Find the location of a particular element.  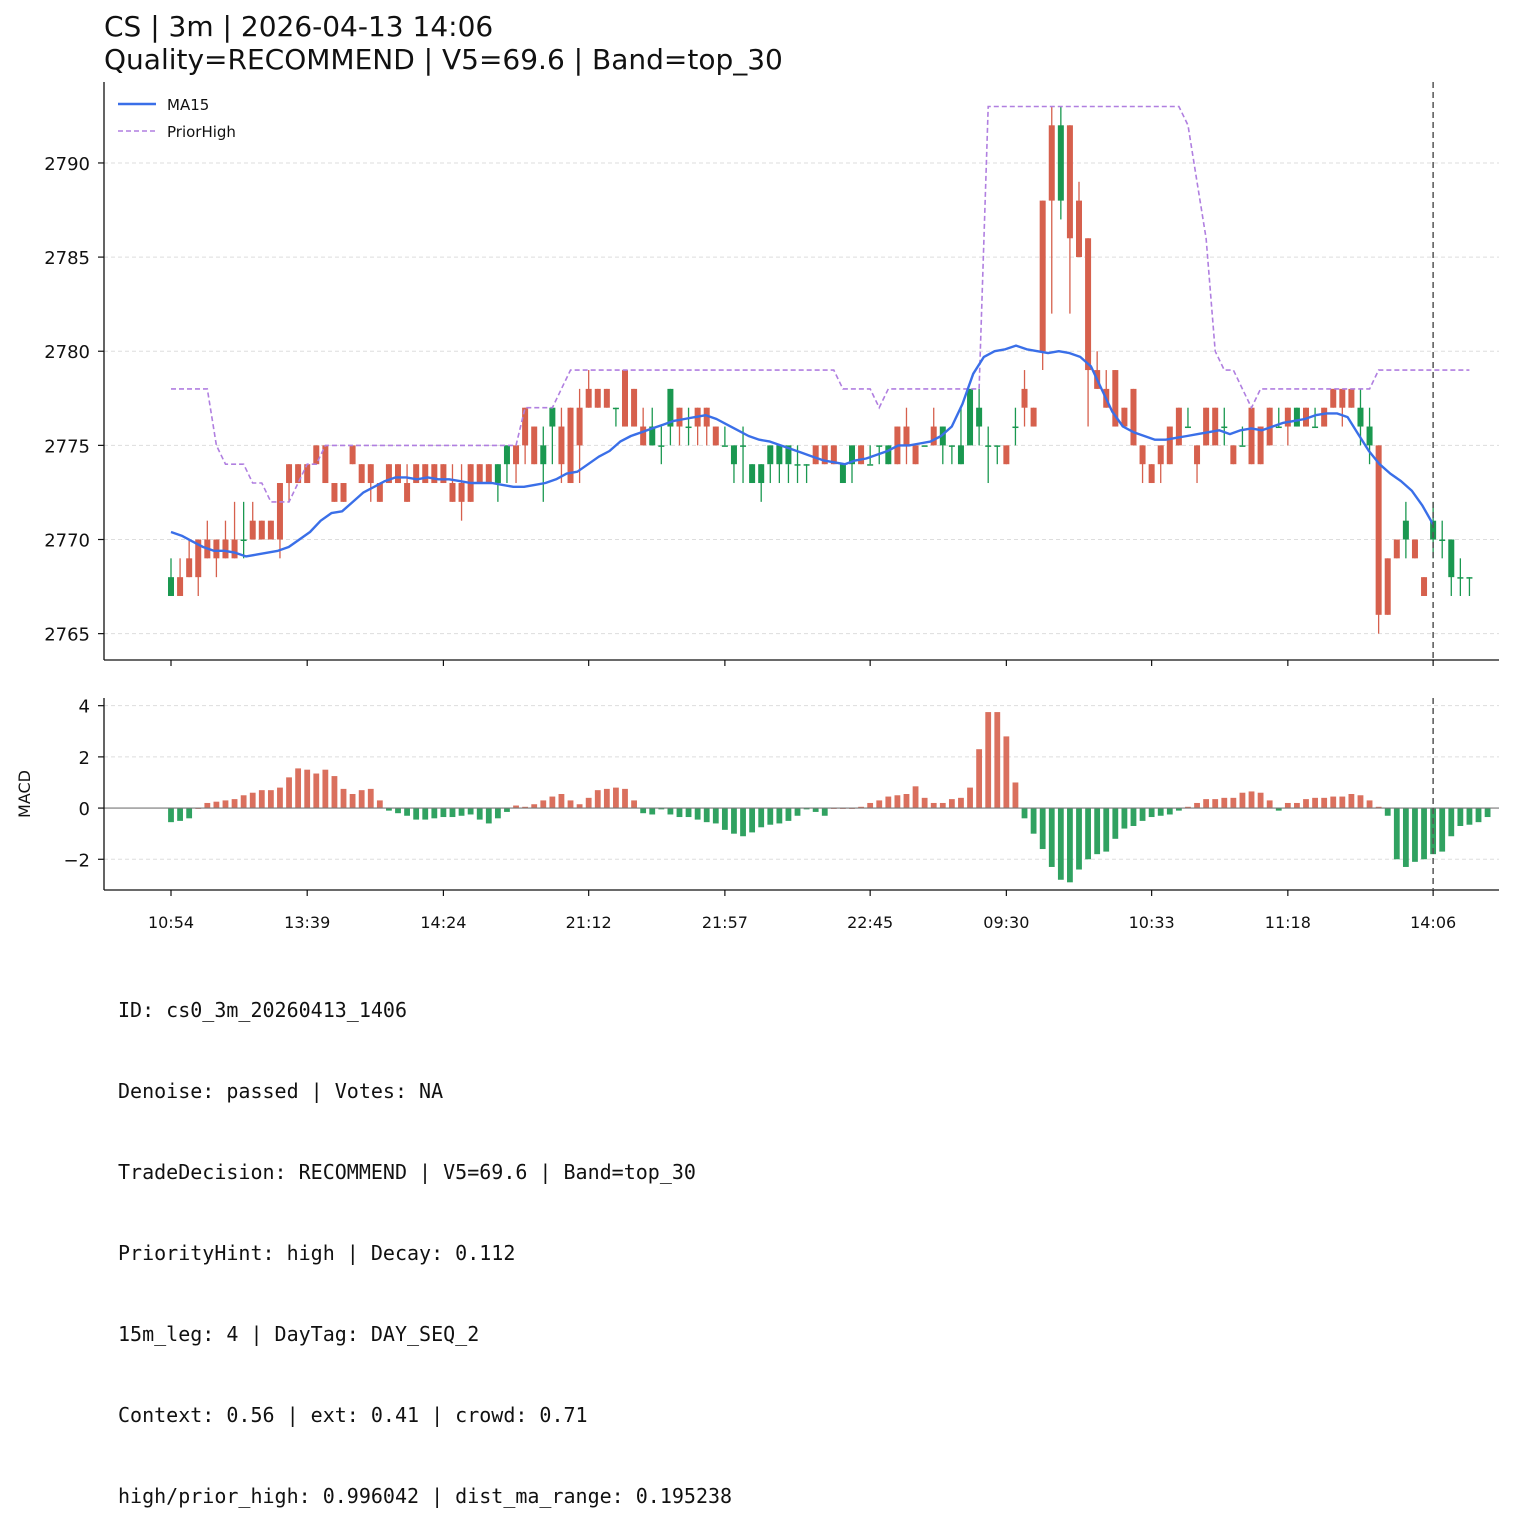

price-y-tick-label: 2765 is located at coordinates (67, 635).